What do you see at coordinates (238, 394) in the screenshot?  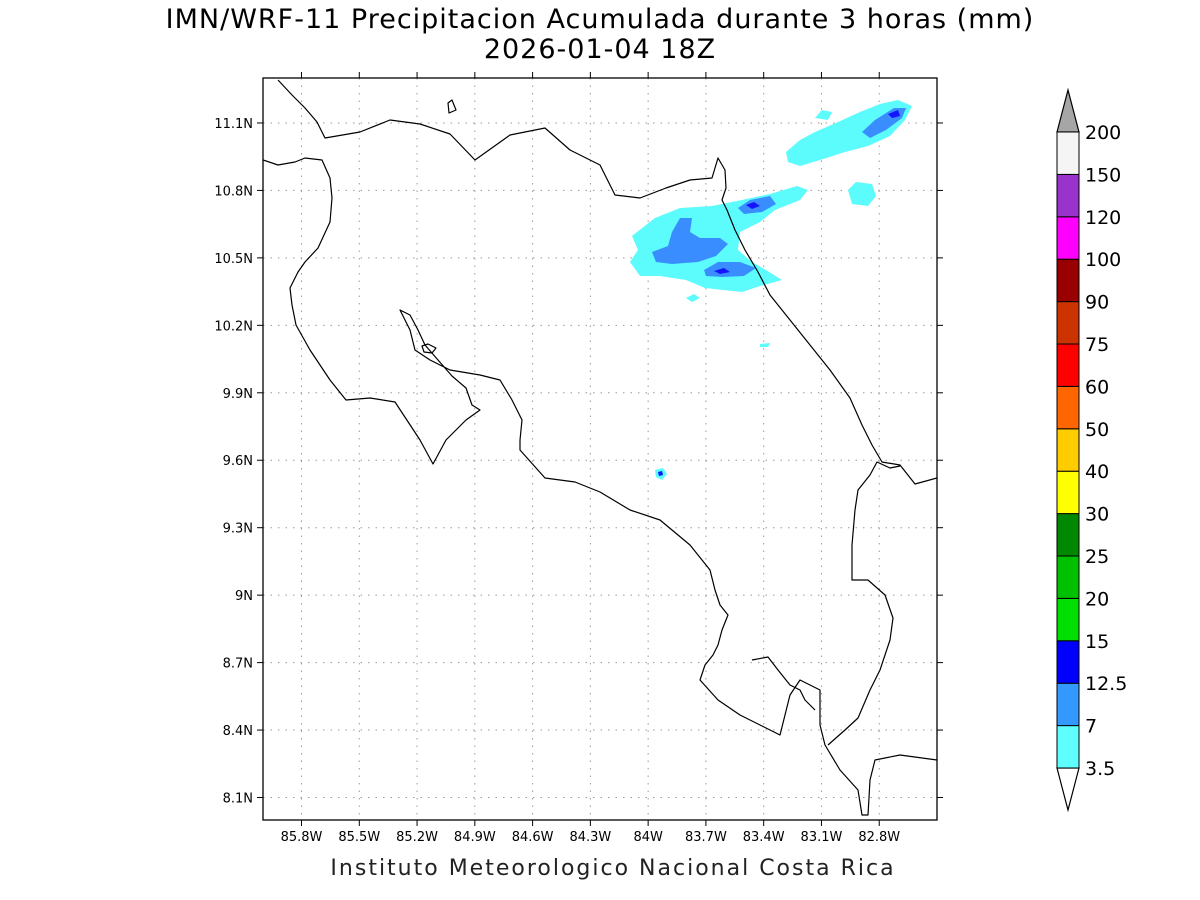 I see `lat-tick-label: 9.9N` at bounding box center [238, 394].